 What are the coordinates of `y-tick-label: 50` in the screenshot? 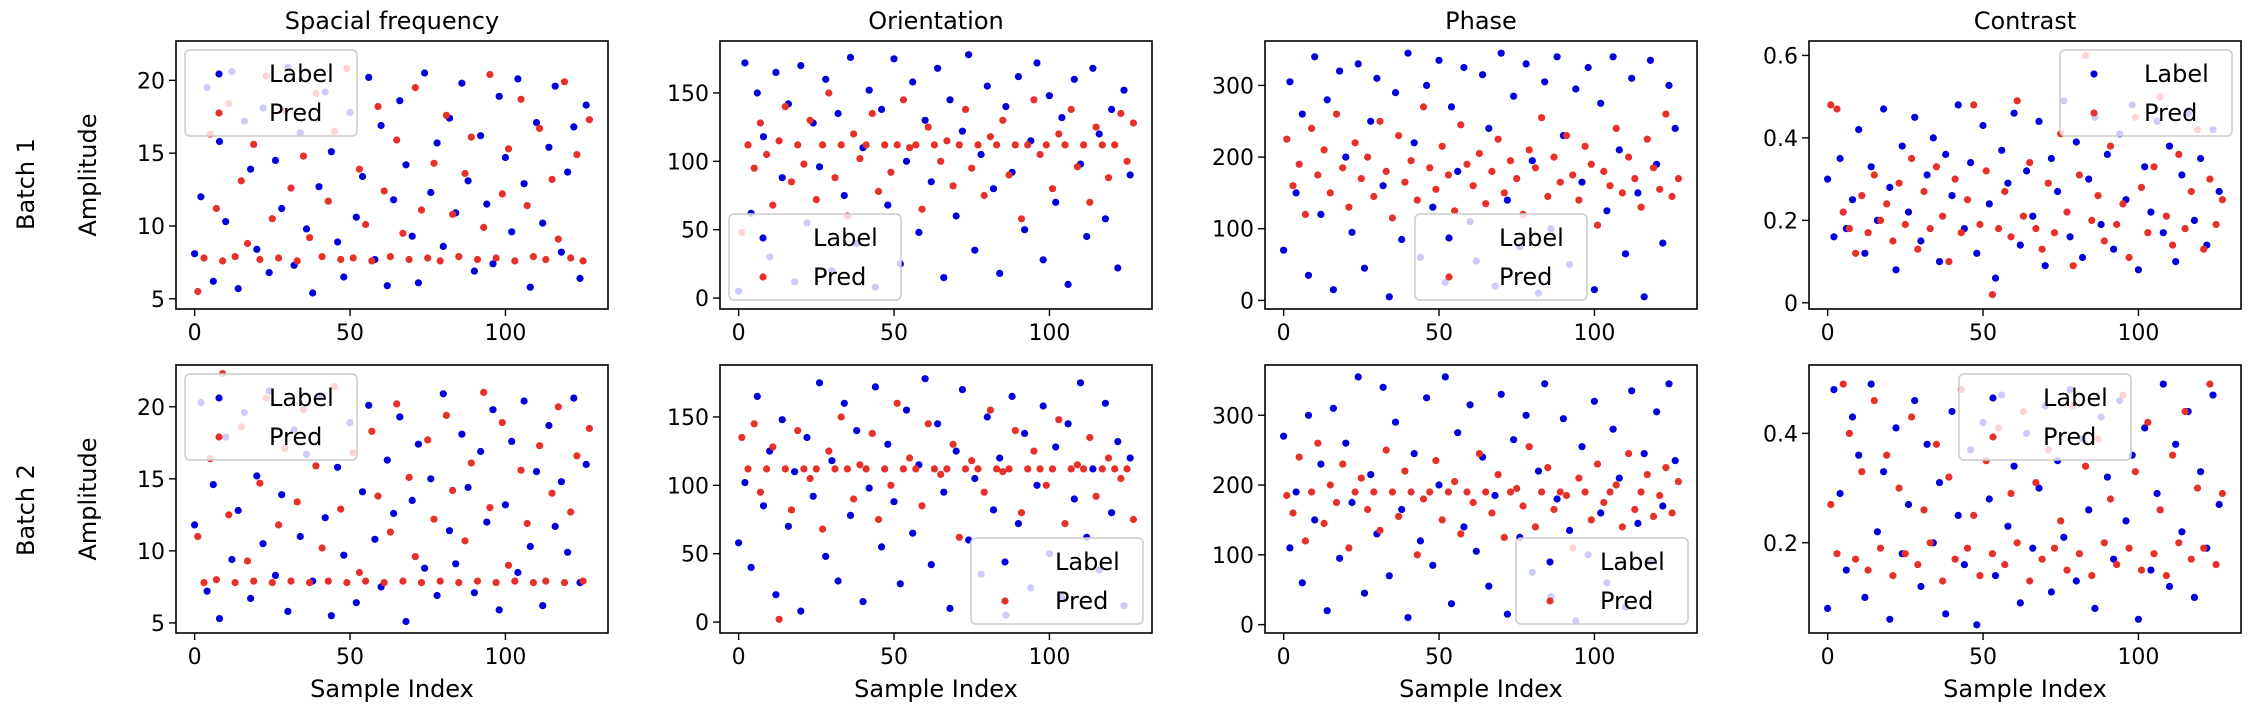 It's located at (695, 555).